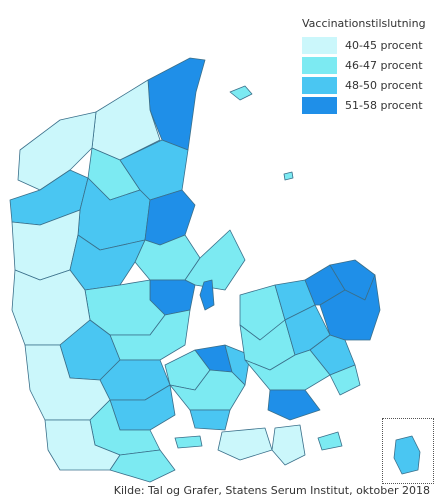 Image resolution: width=440 pixels, height=504 pixels. What do you see at coordinates (384, 105) in the screenshot?
I see `legend-label: 51-58 procent` at bounding box center [384, 105].